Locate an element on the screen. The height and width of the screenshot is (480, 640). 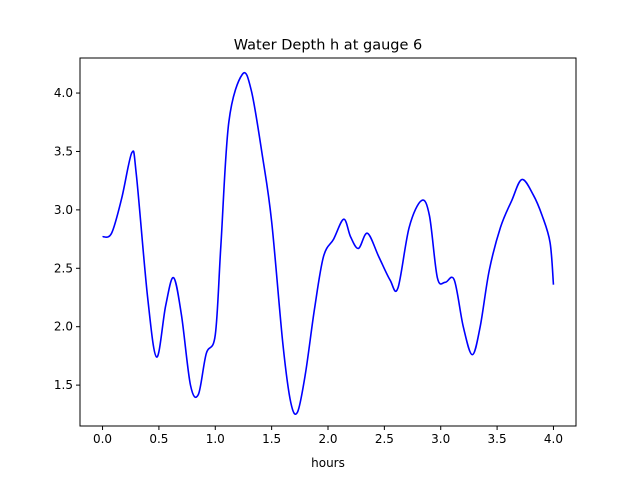
x-tick-label: 4.0 is located at coordinates (553, 439).